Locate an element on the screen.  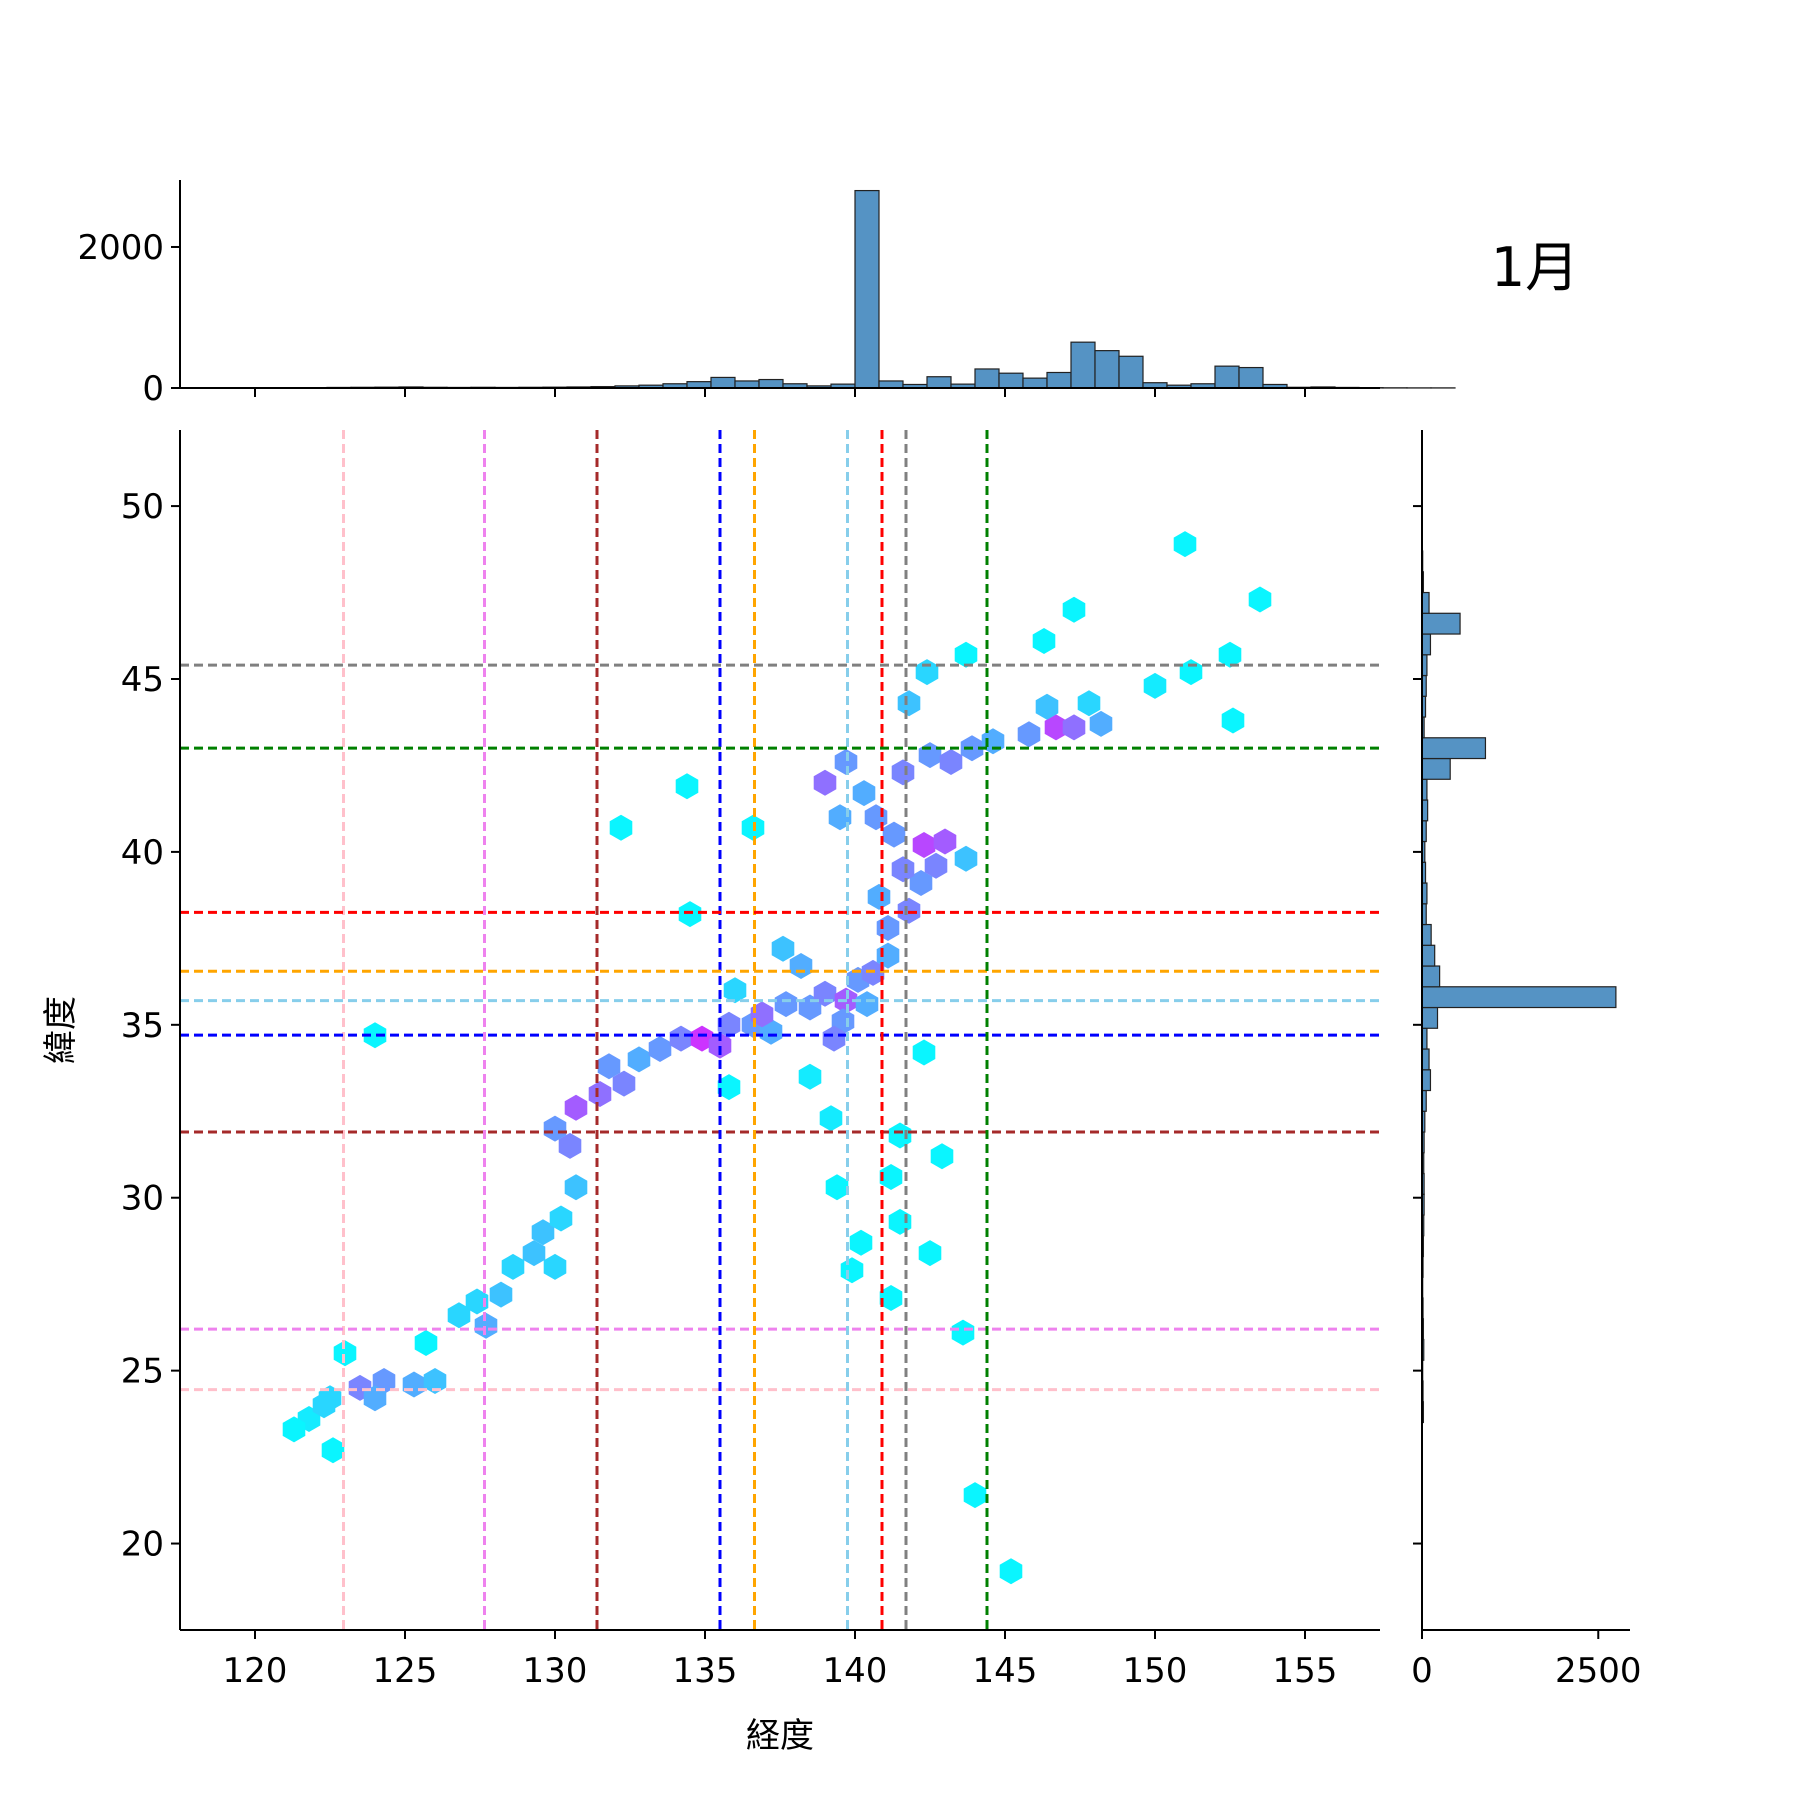
x-tick-label: 155 is located at coordinates (1305, 1671).